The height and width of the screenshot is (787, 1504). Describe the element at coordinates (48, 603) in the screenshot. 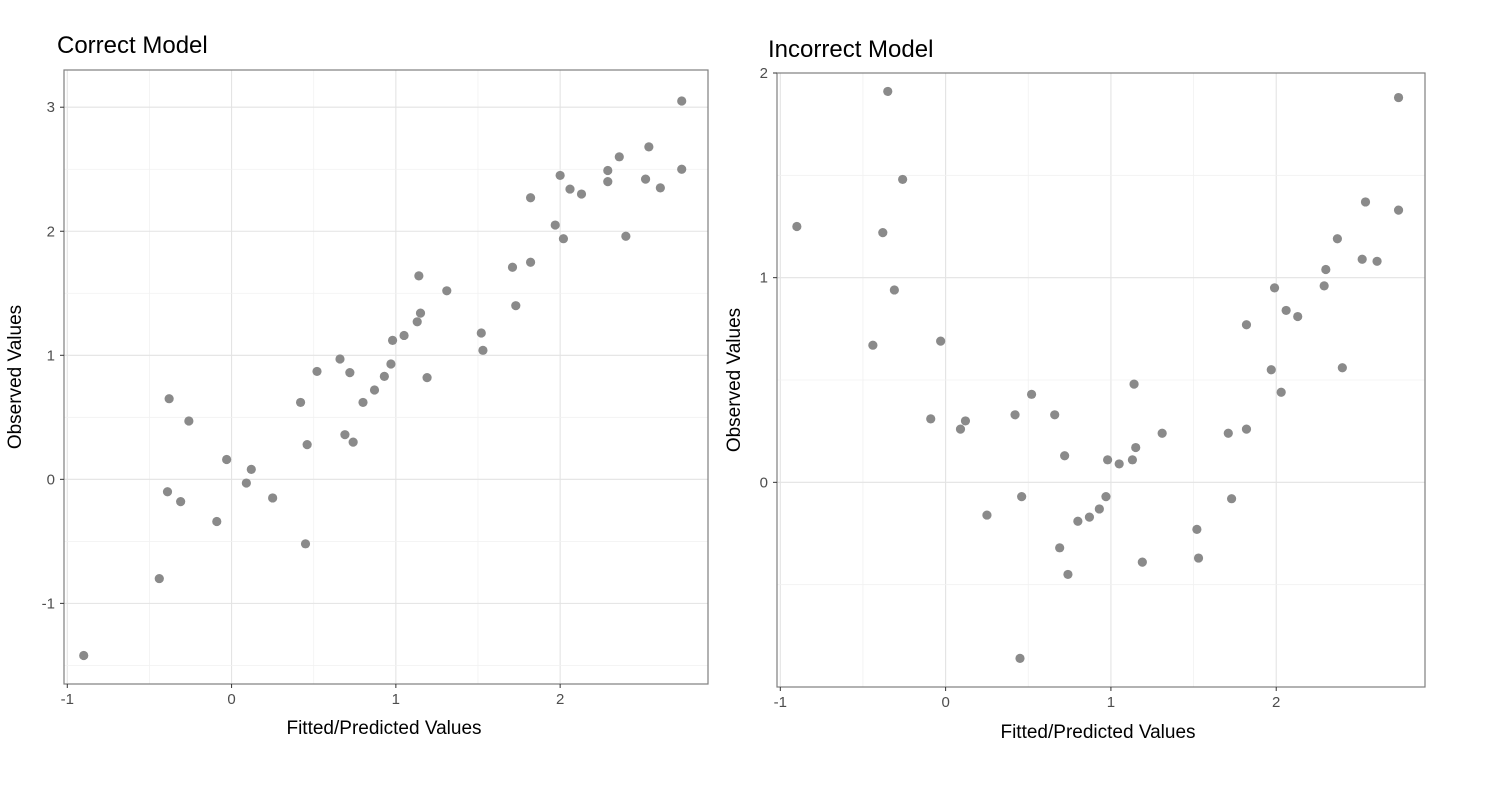

I see `y-tick-label: -1` at that location.